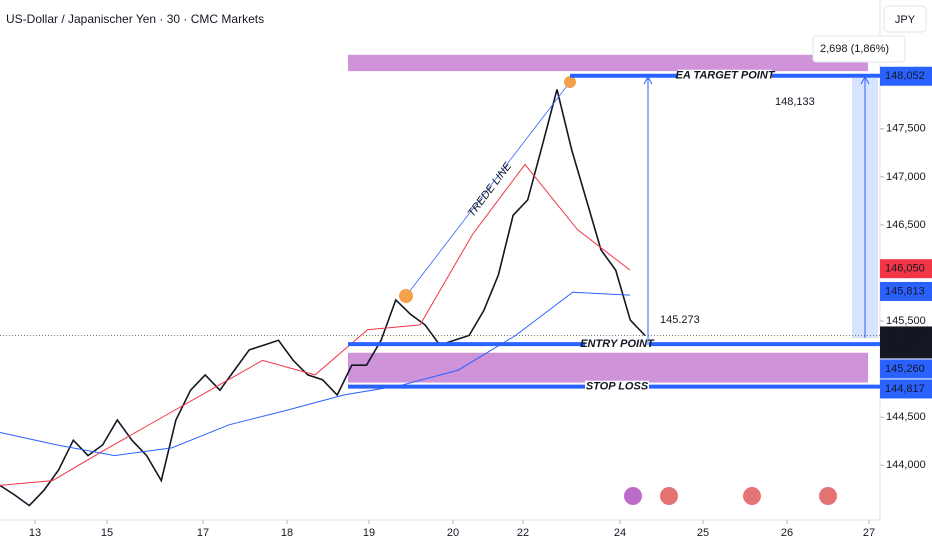 This screenshot has height=550, width=932. I want to click on x-tick-label: 18, so click(287, 533).